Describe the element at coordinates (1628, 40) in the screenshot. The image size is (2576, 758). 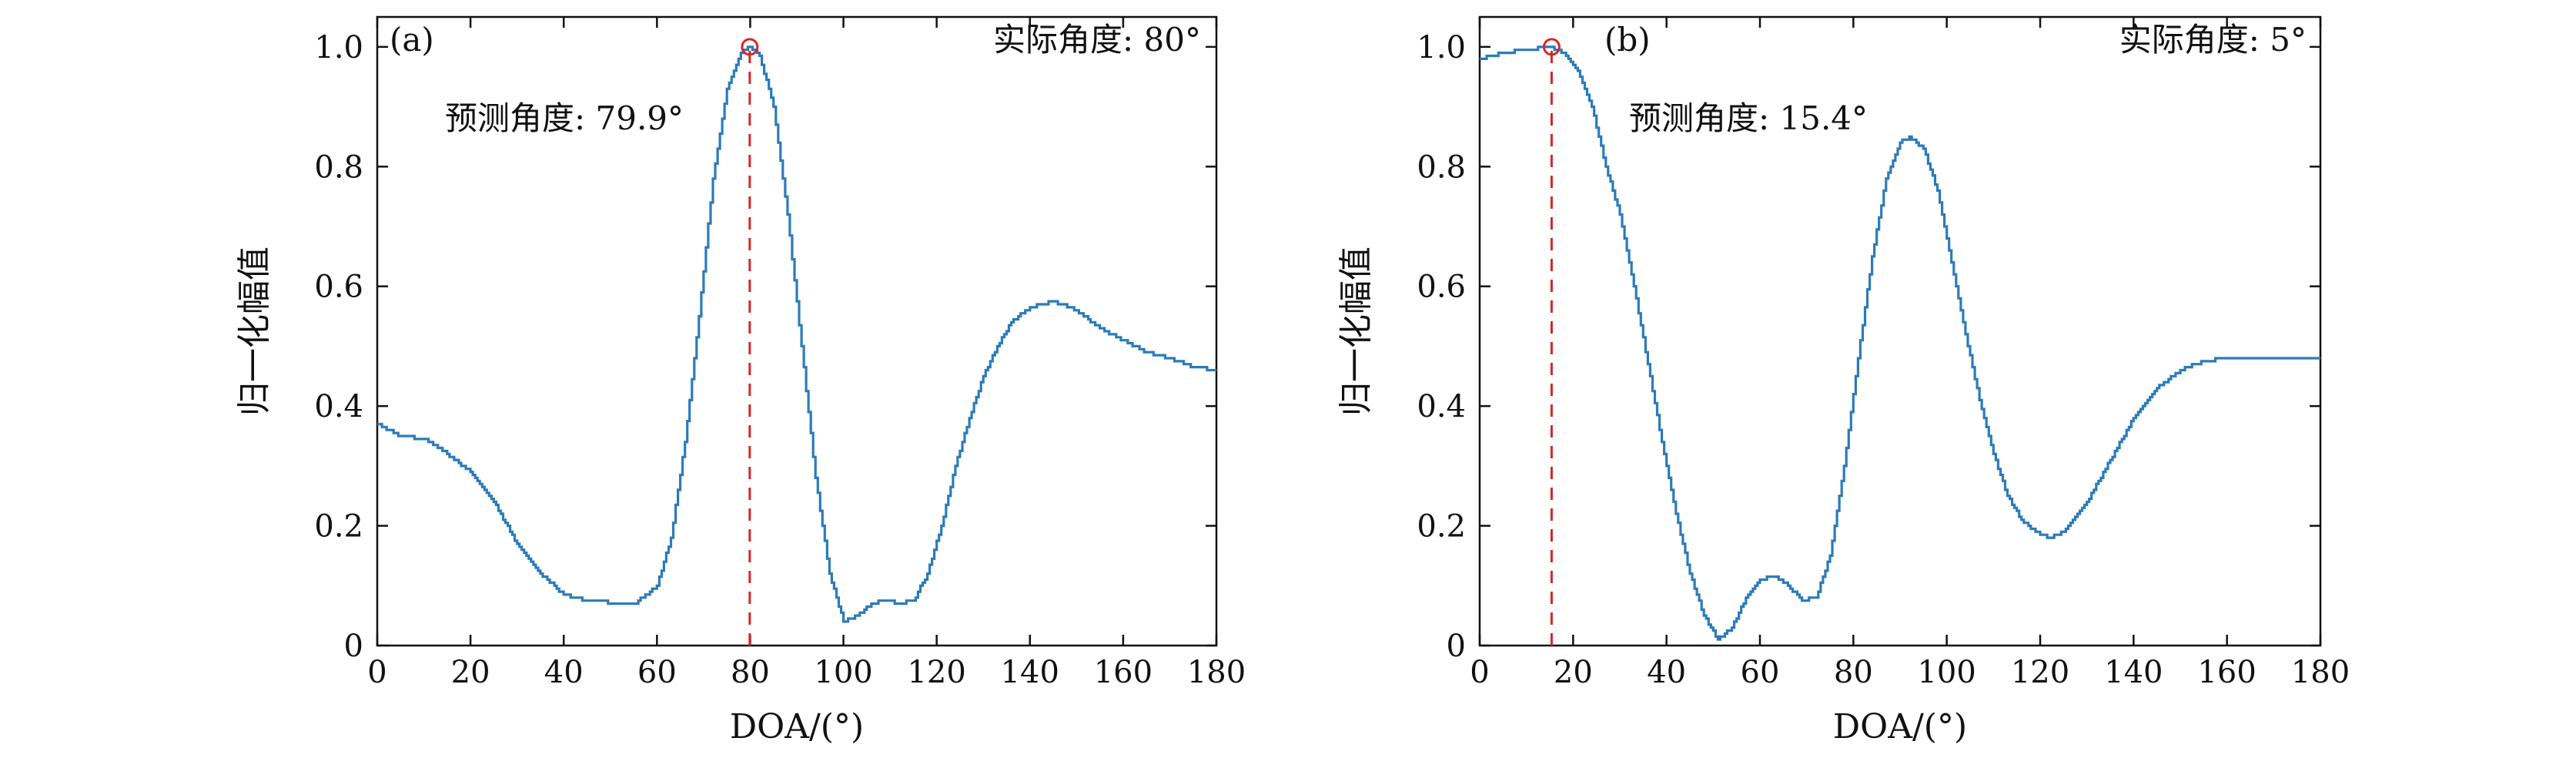
I see `panel-label-b: (b)` at that location.